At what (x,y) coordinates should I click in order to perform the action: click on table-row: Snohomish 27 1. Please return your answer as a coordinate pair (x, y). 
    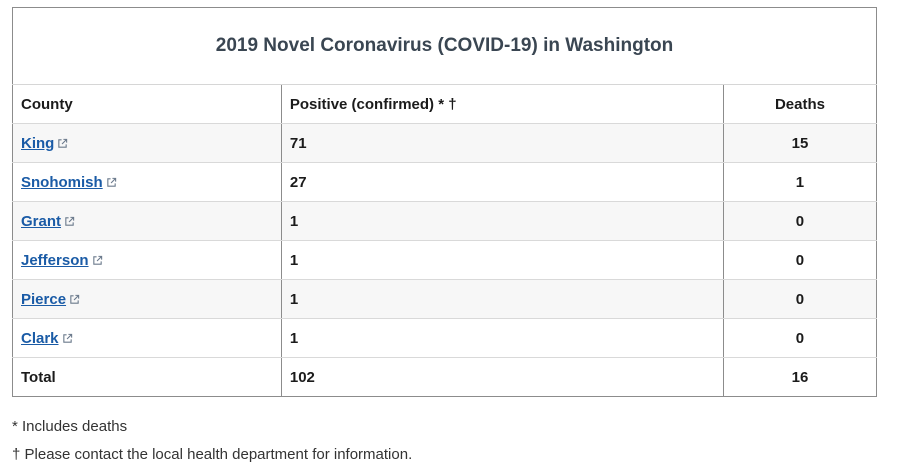
    Looking at the image, I should click on (445, 182).